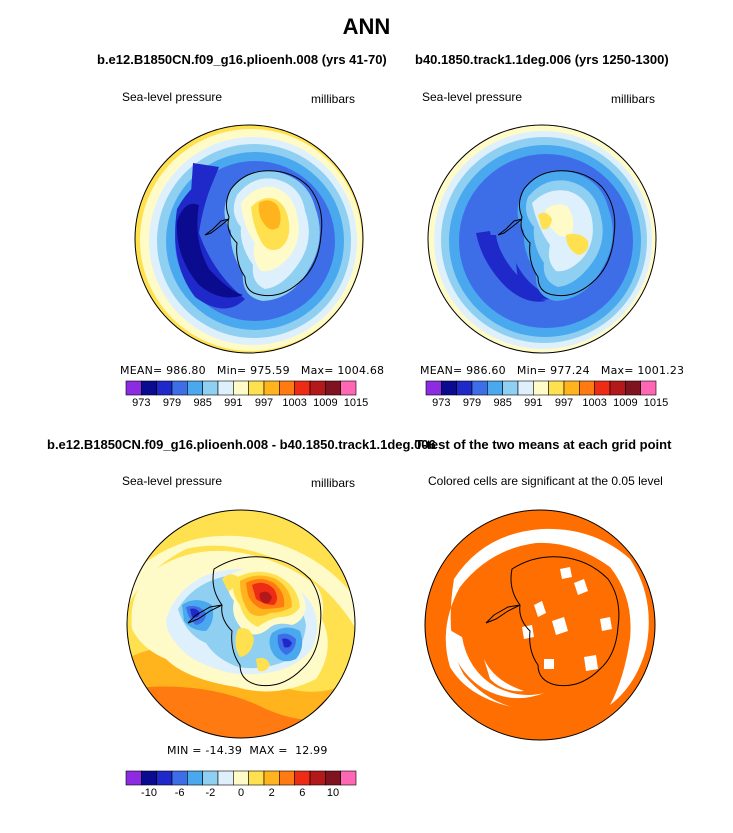 The image size is (733, 833). I want to click on colorbar-tick-label: -2, so click(210, 793).